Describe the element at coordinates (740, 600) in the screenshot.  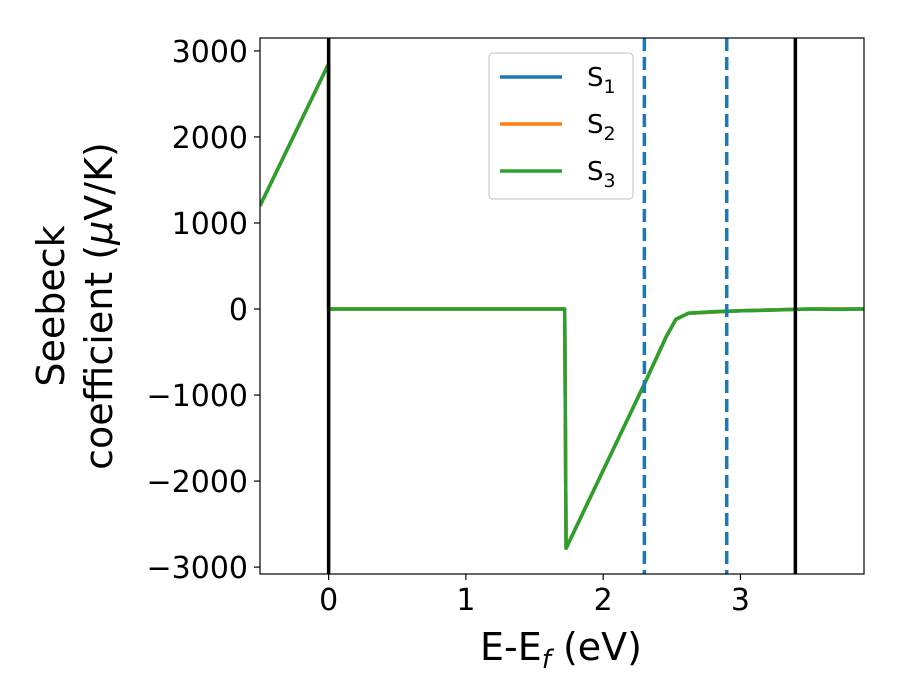
I see `x-tick-label-3: 3` at that location.